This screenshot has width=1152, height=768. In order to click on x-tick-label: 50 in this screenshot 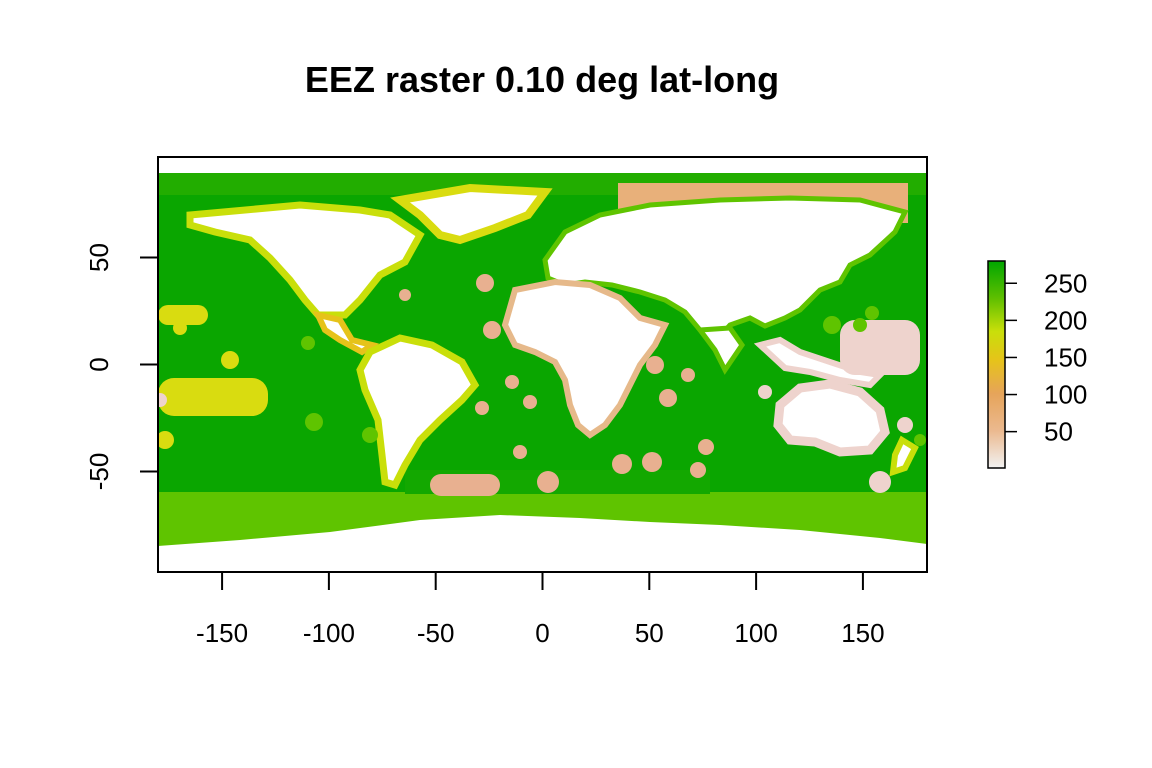, I will do `click(649, 633)`.